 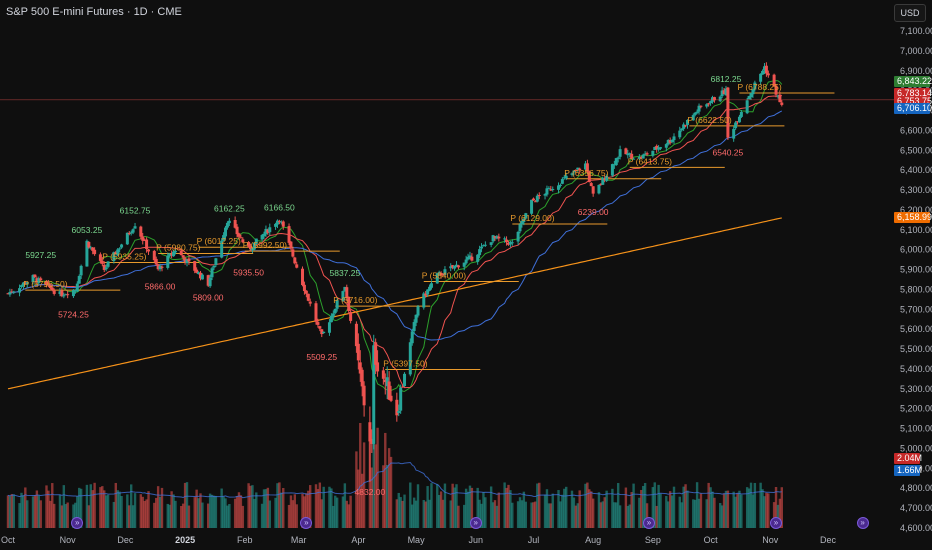 I want to click on volume-badge: 2.04M, so click(x=908, y=458).